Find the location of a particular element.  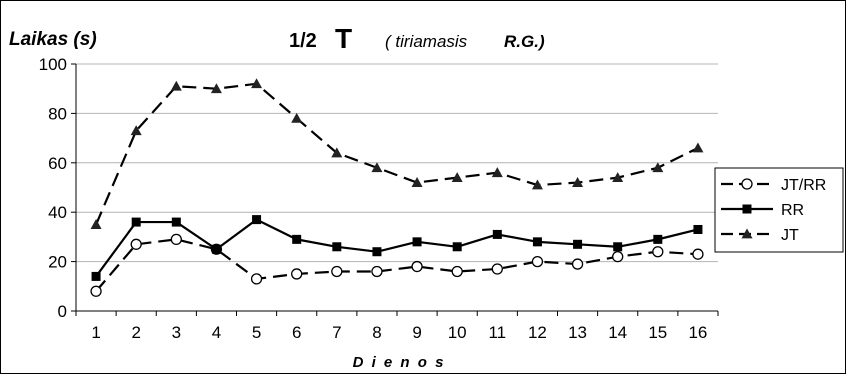

series-rr is located at coordinates (397, 248).